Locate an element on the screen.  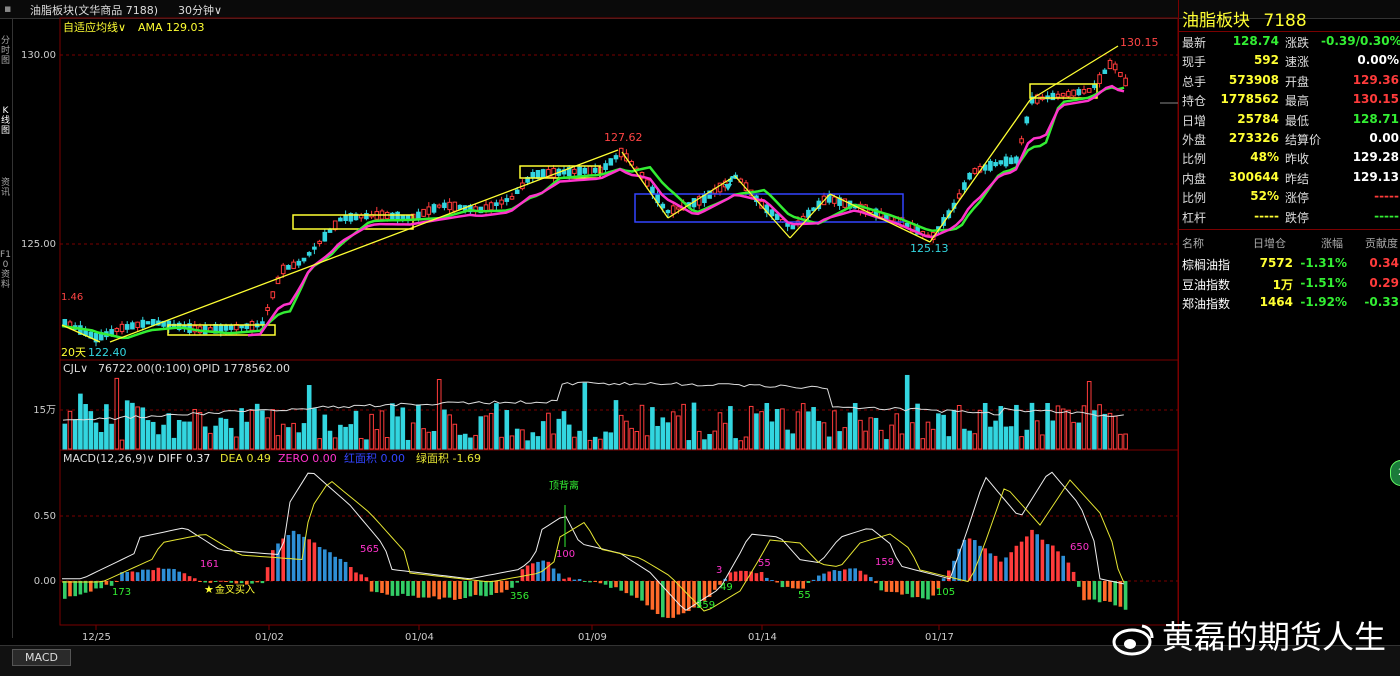
quote-value: 48% is located at coordinates (1264, 157).